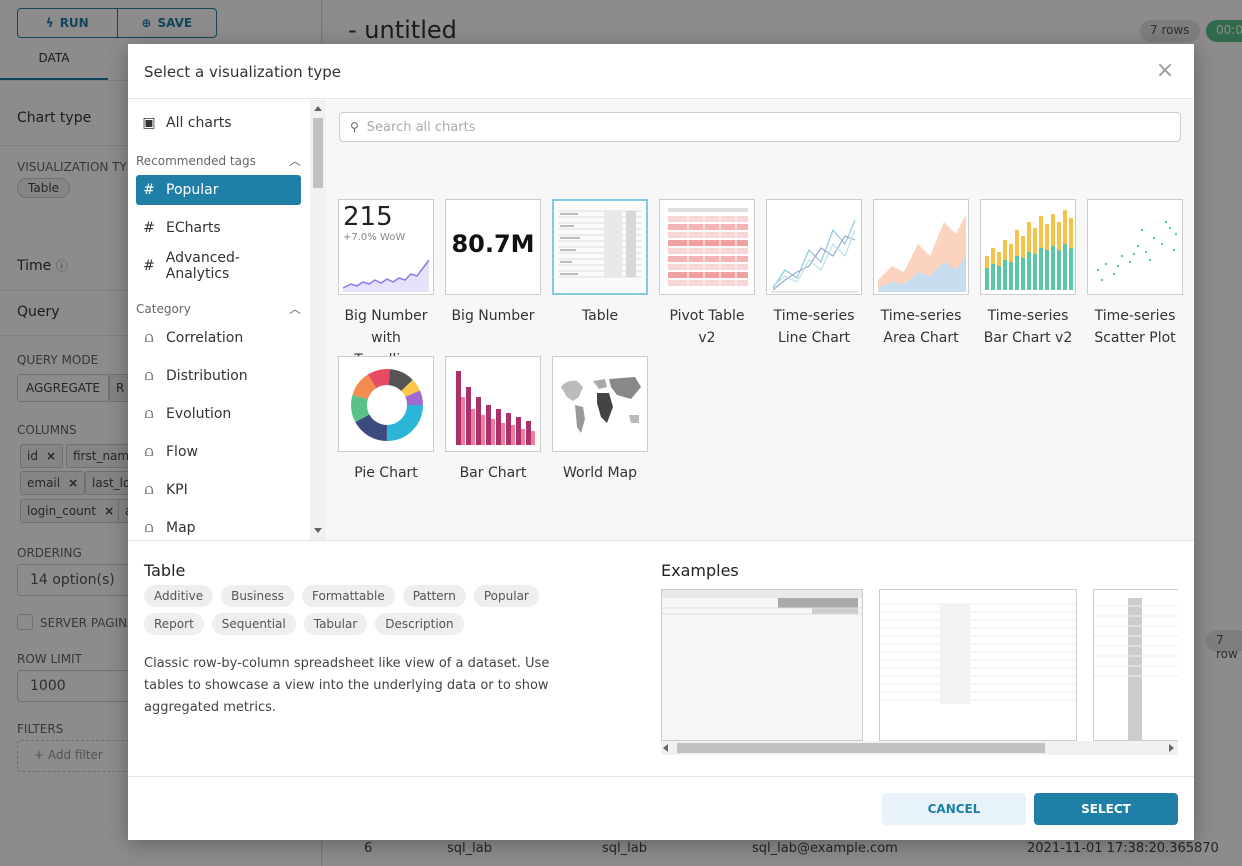 Image resolution: width=1242 pixels, height=866 pixels. I want to click on column-chip: login_count ×, so click(71, 511).